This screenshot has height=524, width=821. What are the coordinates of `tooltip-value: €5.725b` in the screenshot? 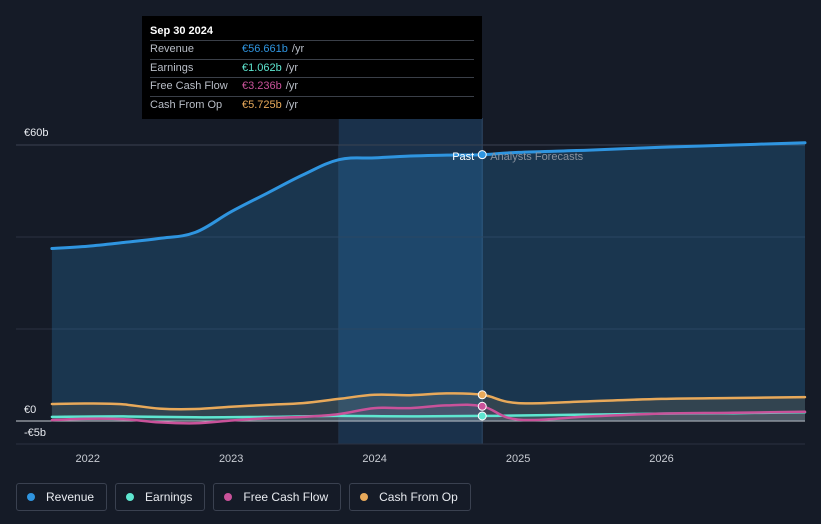 It's located at (262, 104).